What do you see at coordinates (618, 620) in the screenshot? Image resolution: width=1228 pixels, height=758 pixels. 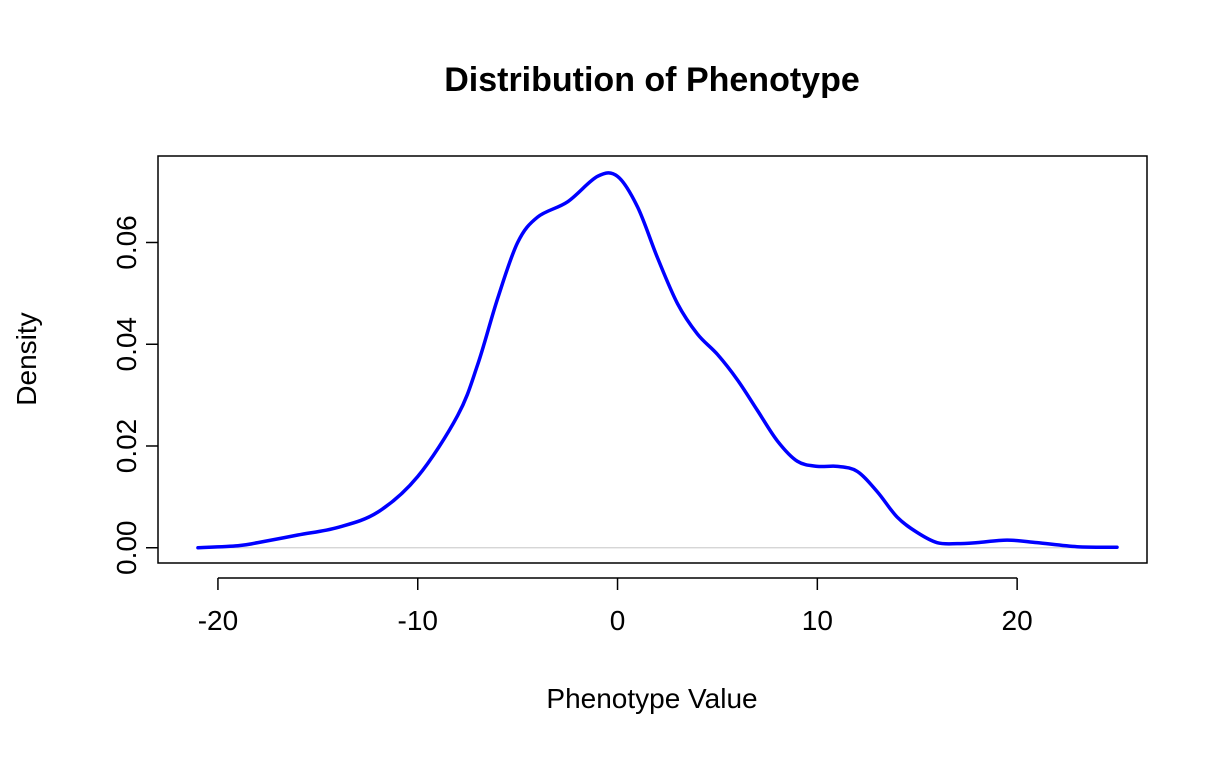 I see `x-tick-label: 0` at bounding box center [618, 620].